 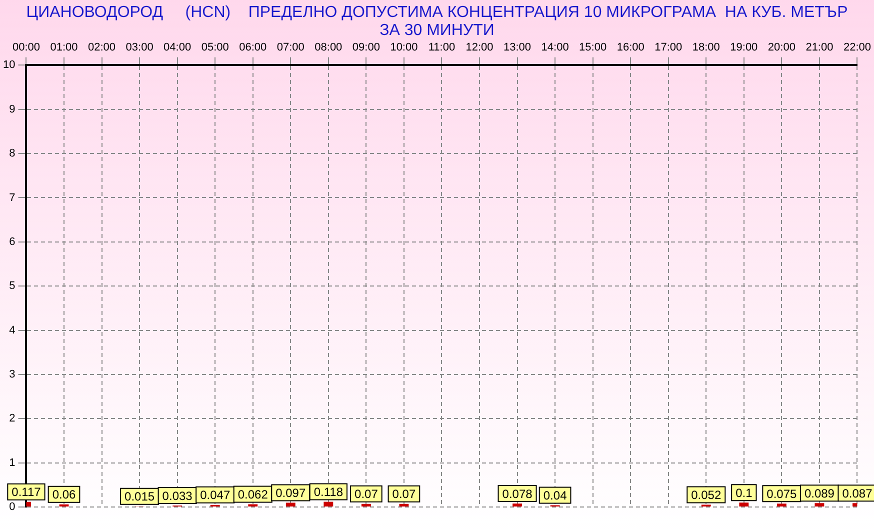 I want to click on x-tick-label: 05:00, so click(x=215, y=48).